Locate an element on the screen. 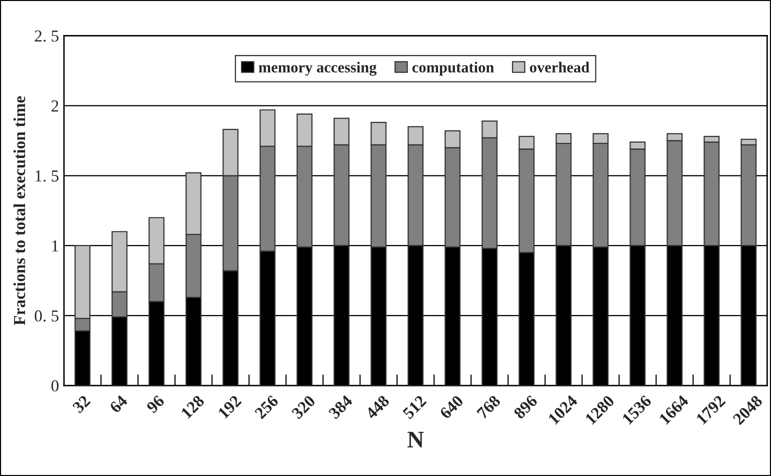  y-tick-label: 1. 5 is located at coordinates (47, 176).